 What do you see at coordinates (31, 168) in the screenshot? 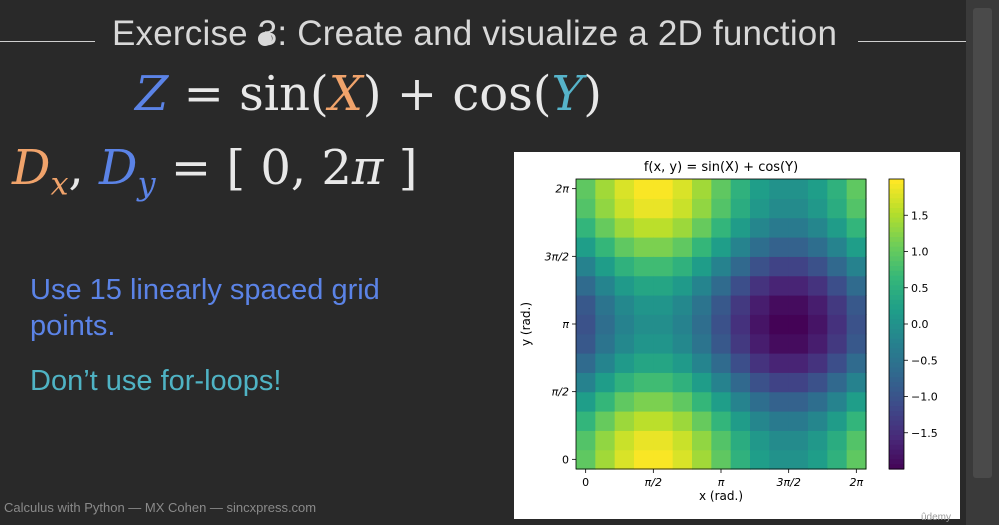
I see `eq-dx: D` at bounding box center [31, 168].